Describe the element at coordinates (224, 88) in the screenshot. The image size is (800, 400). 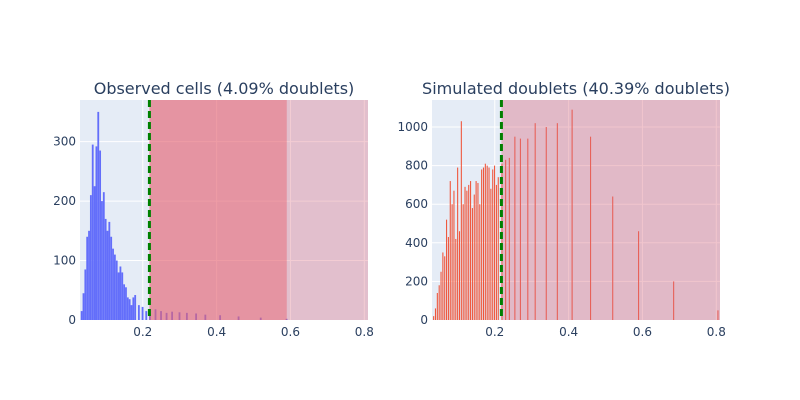
I see `chart-title: Observed cells (4.09% doublets)` at that location.